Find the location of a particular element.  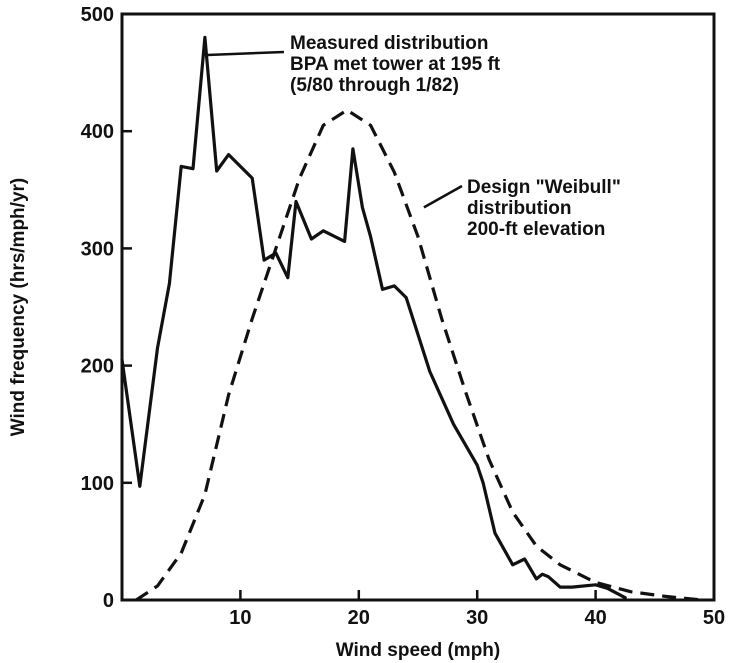

measured-leader-line is located at coordinates (246, 53).